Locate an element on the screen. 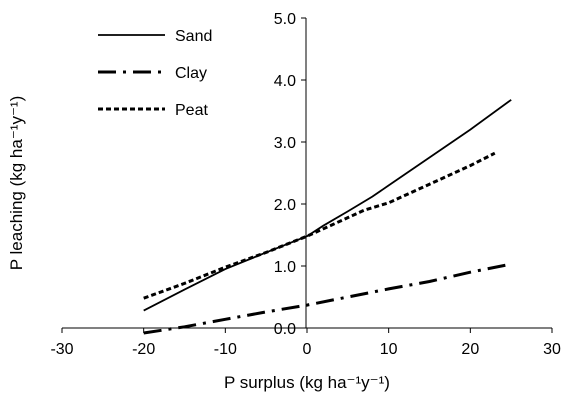 The width and height of the screenshot is (582, 396). y-tick-label: 1.0 is located at coordinates (285, 267).